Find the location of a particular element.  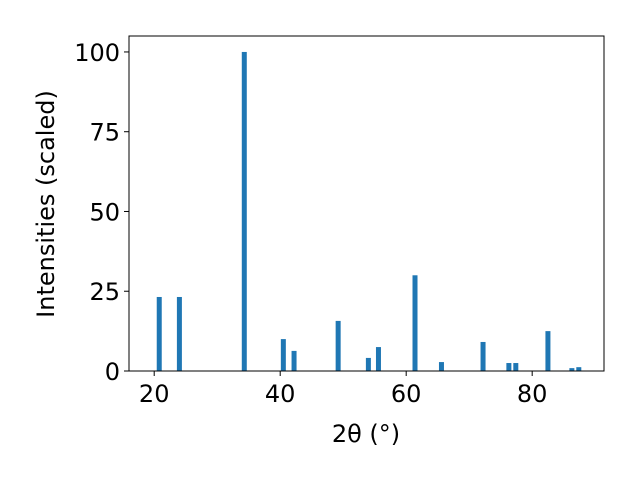

y-axis-label: Intensities (scaled) is located at coordinates (46, 204).